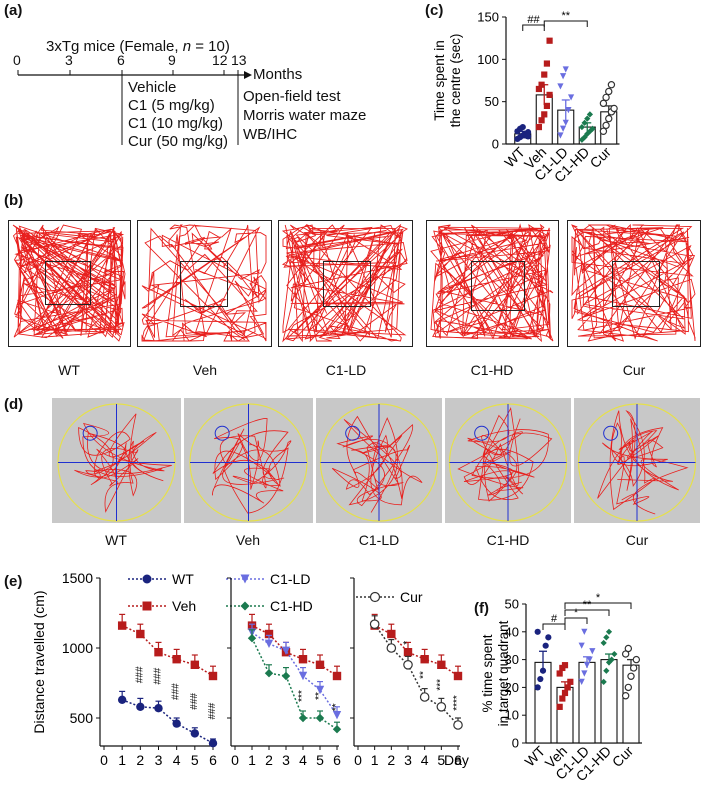 Image resolution: width=709 pixels, height=796 pixels. Describe the element at coordinates (184, 606) in the screenshot. I see `legend-label-veh: Veh` at that location.